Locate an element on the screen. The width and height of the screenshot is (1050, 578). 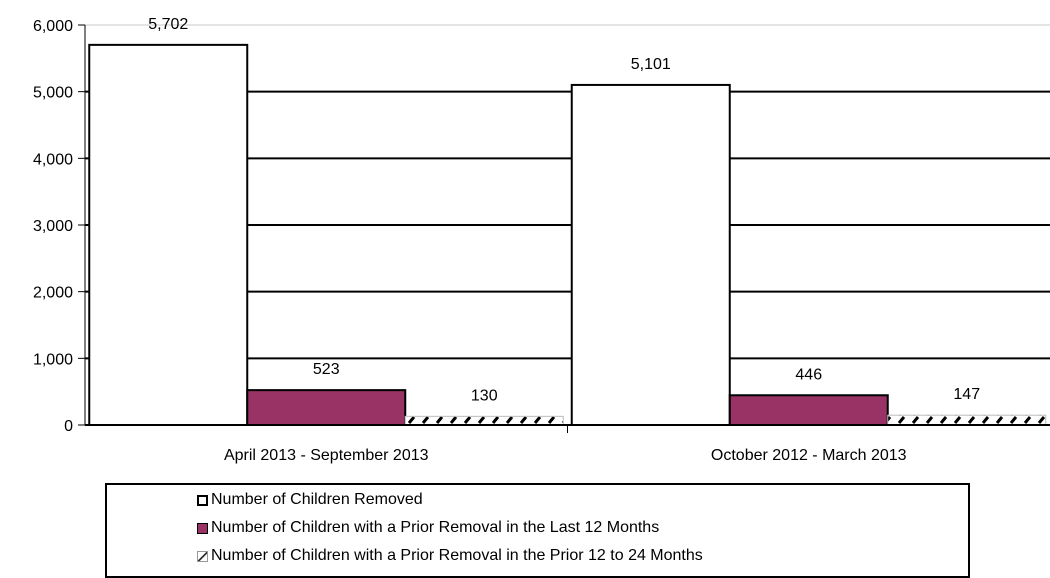
data-label-children-removed: 5,702 is located at coordinates (168, 24).